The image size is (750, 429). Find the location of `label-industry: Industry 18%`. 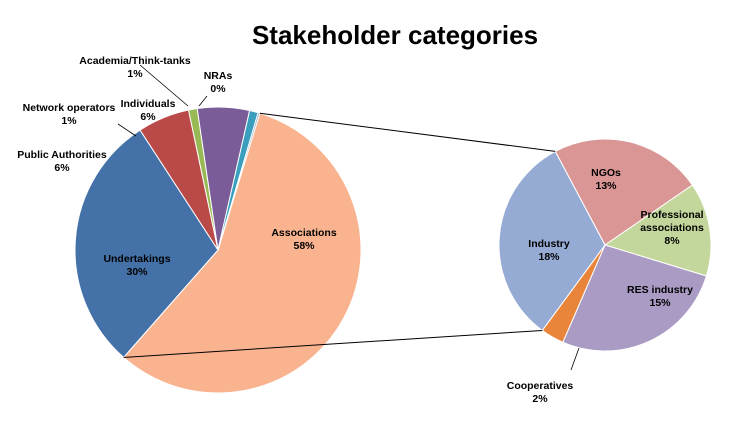

label-industry: Industry 18% is located at coordinates (549, 250).